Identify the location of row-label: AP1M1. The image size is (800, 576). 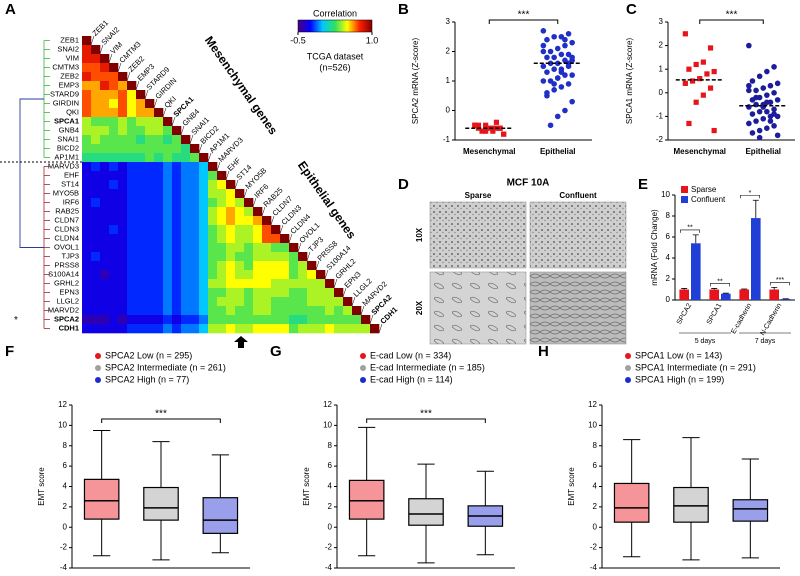
(66, 156).